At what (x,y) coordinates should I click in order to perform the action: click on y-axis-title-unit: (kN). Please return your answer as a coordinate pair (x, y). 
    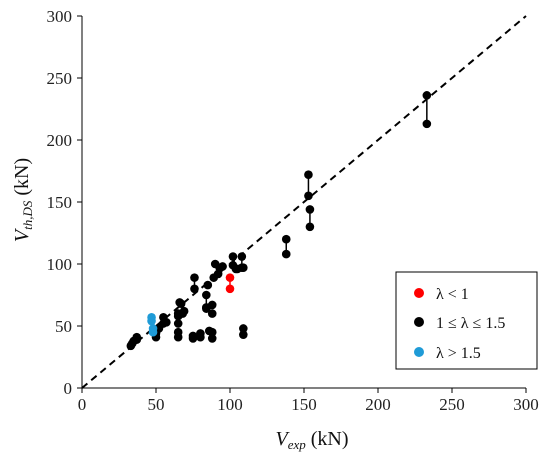
    Looking at the image, I should click on (22, 179).